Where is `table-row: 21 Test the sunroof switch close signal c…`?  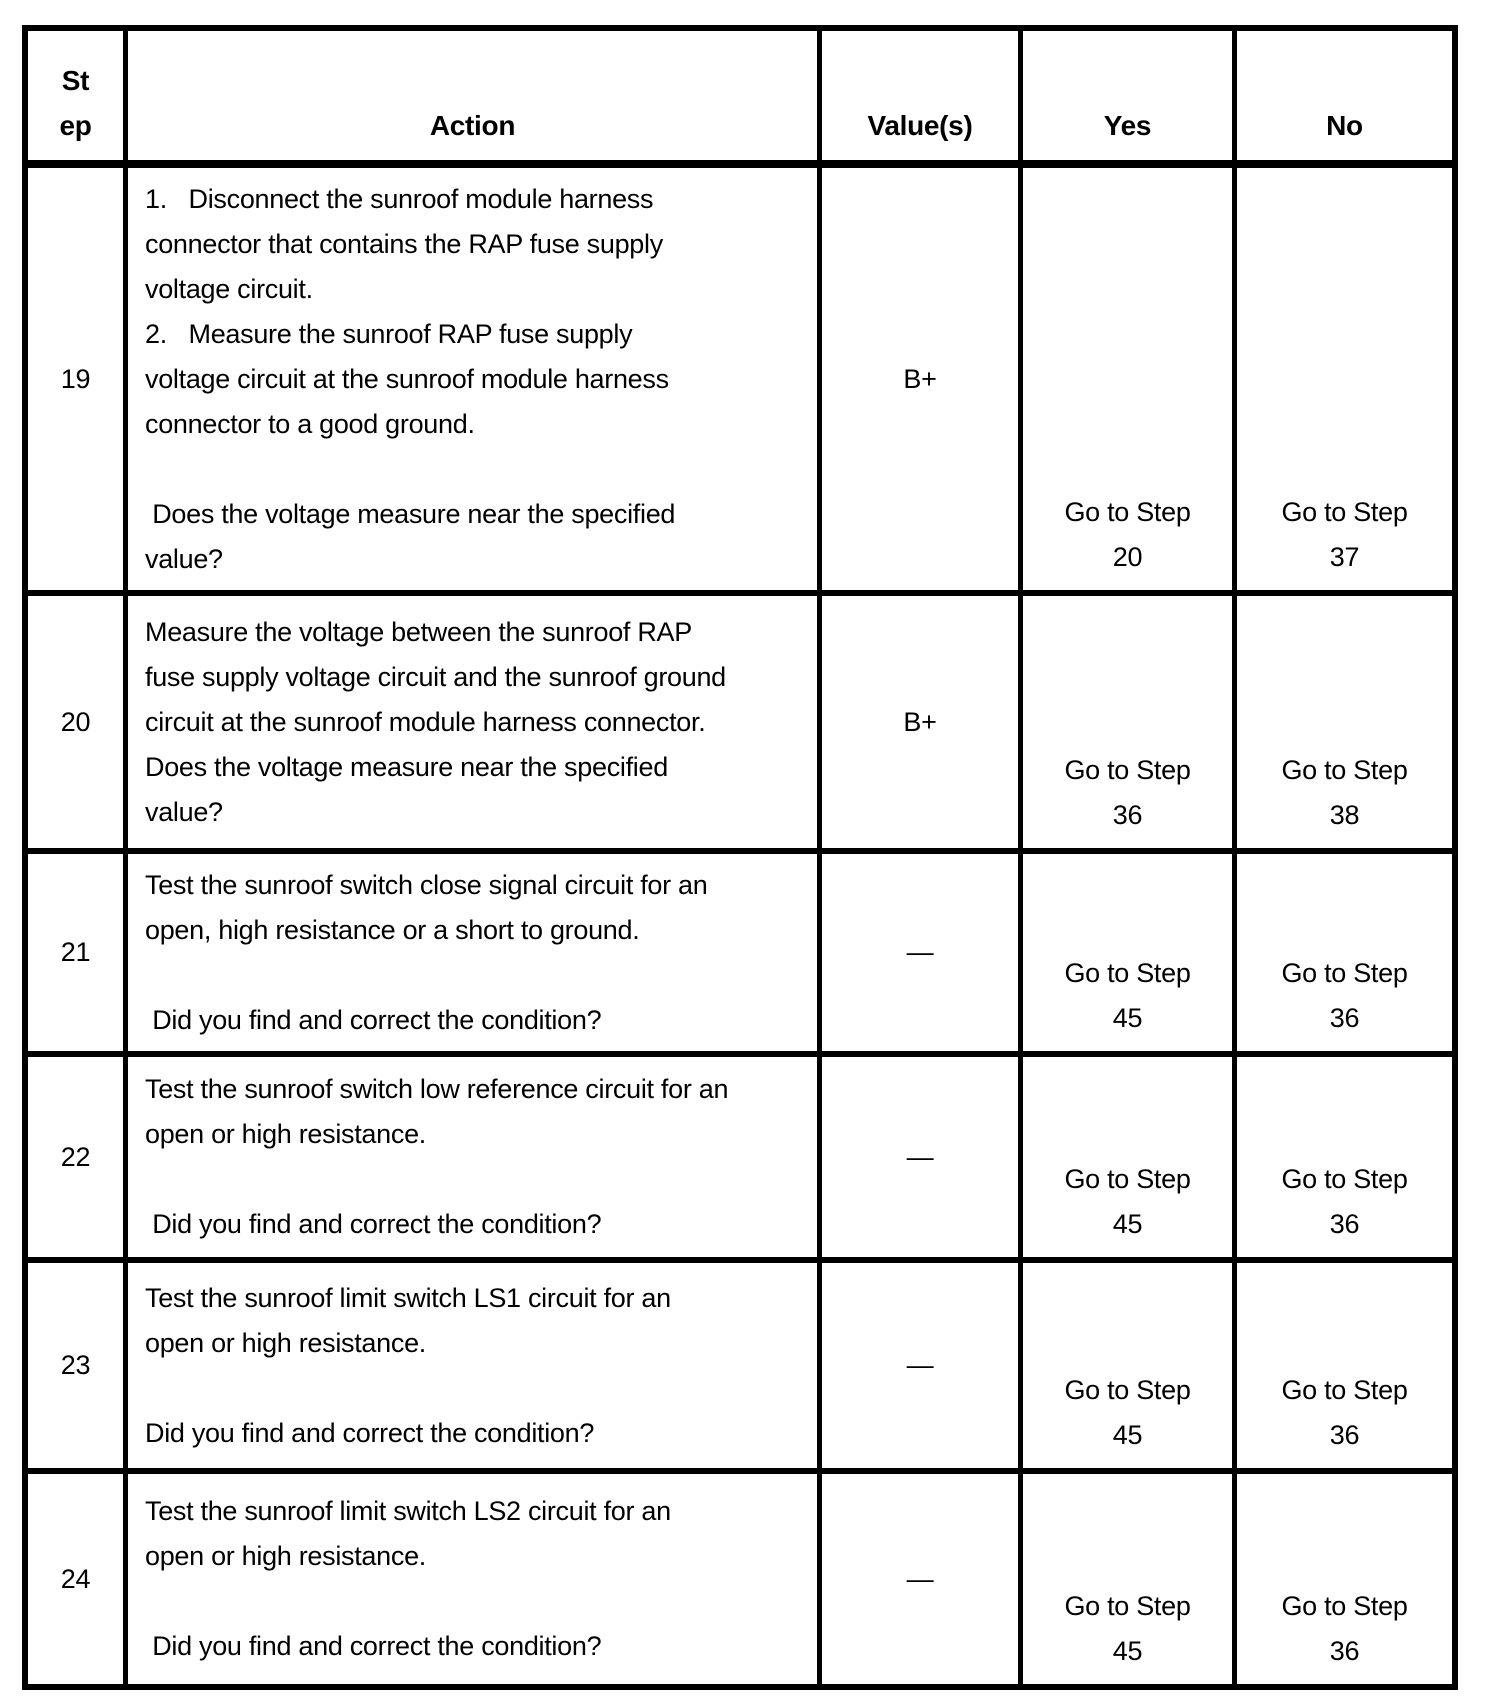 table-row: 21 Test the sunroof switch close signal c… is located at coordinates (740, 955).